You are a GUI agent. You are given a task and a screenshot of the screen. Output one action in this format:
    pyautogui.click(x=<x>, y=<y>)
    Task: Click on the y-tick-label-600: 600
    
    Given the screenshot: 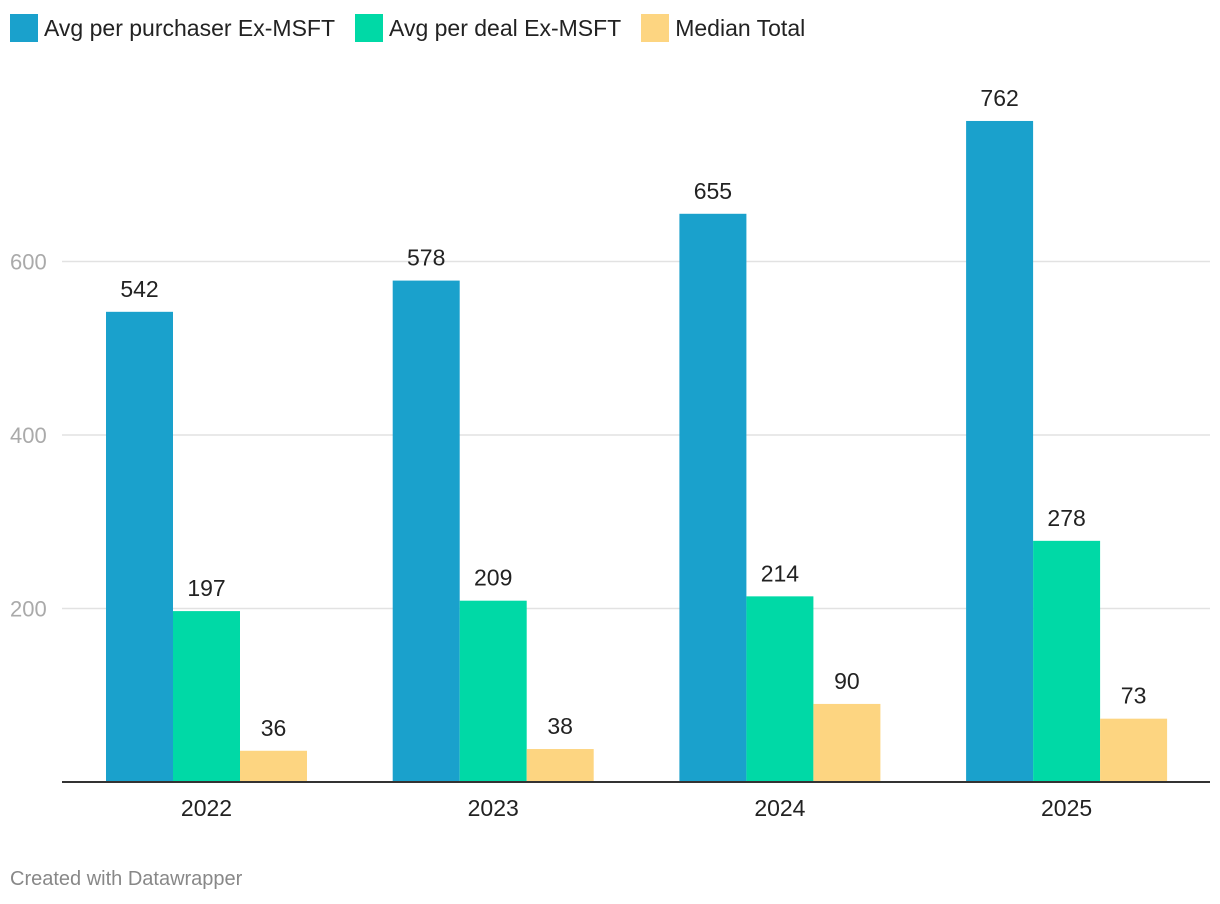 What is the action you would take?
    pyautogui.click(x=28, y=262)
    